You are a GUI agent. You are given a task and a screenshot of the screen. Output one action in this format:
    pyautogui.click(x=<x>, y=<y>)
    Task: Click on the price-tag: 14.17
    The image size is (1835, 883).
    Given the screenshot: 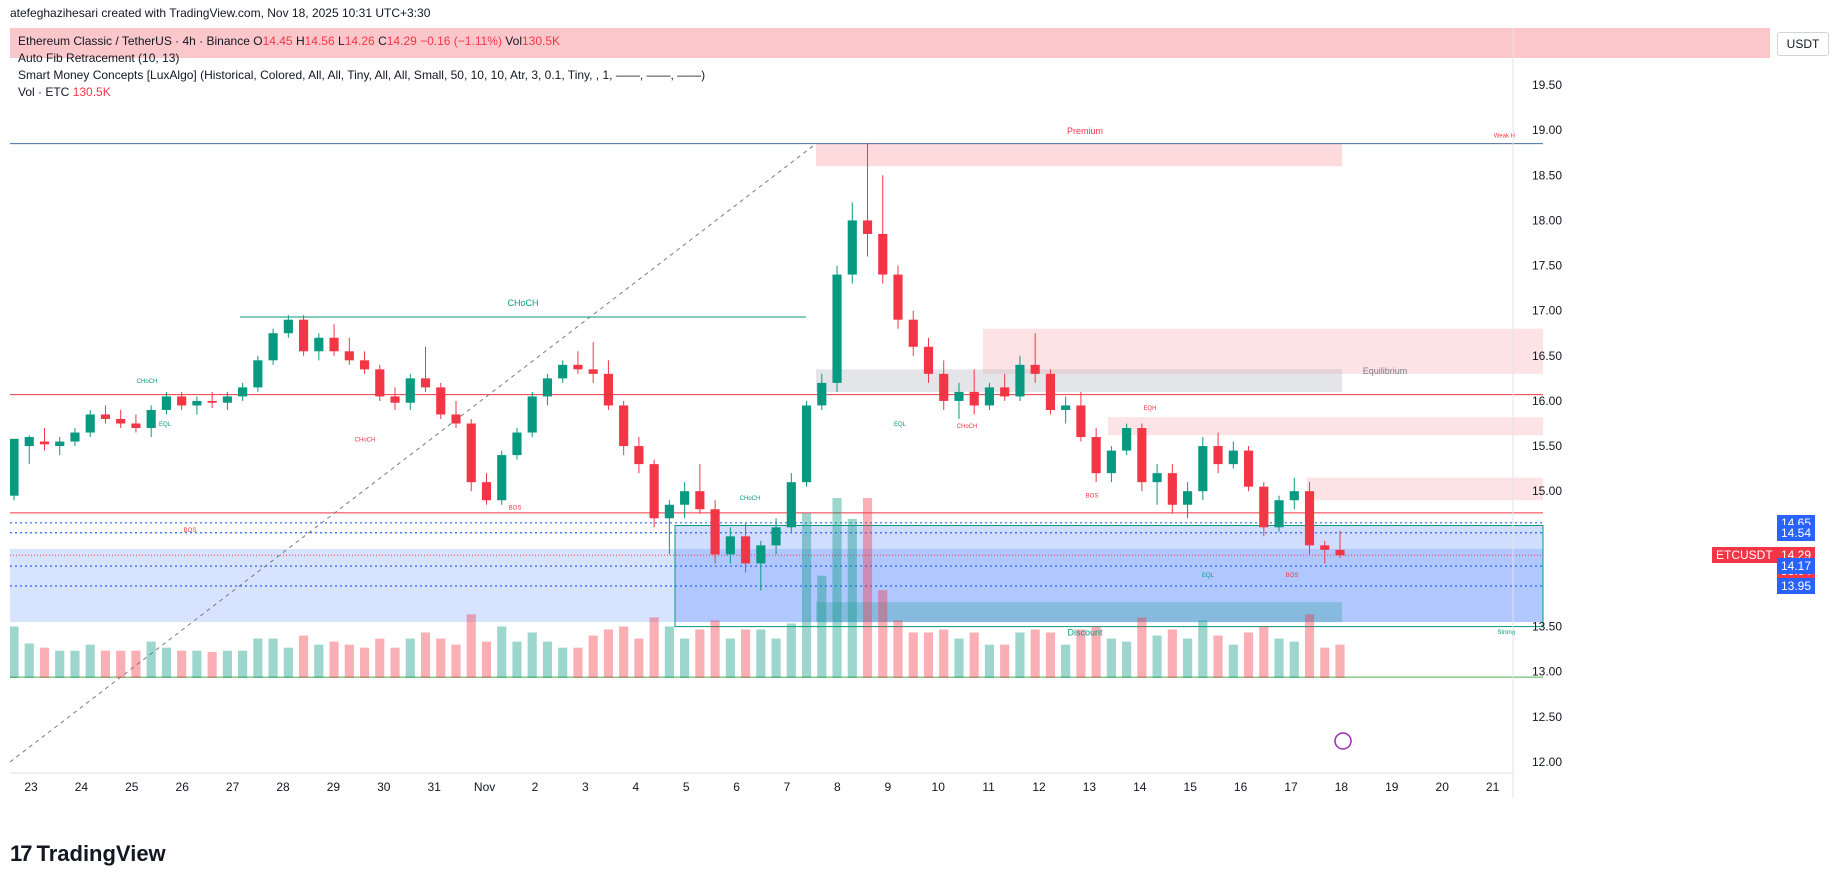 What is the action you would take?
    pyautogui.click(x=1796, y=566)
    